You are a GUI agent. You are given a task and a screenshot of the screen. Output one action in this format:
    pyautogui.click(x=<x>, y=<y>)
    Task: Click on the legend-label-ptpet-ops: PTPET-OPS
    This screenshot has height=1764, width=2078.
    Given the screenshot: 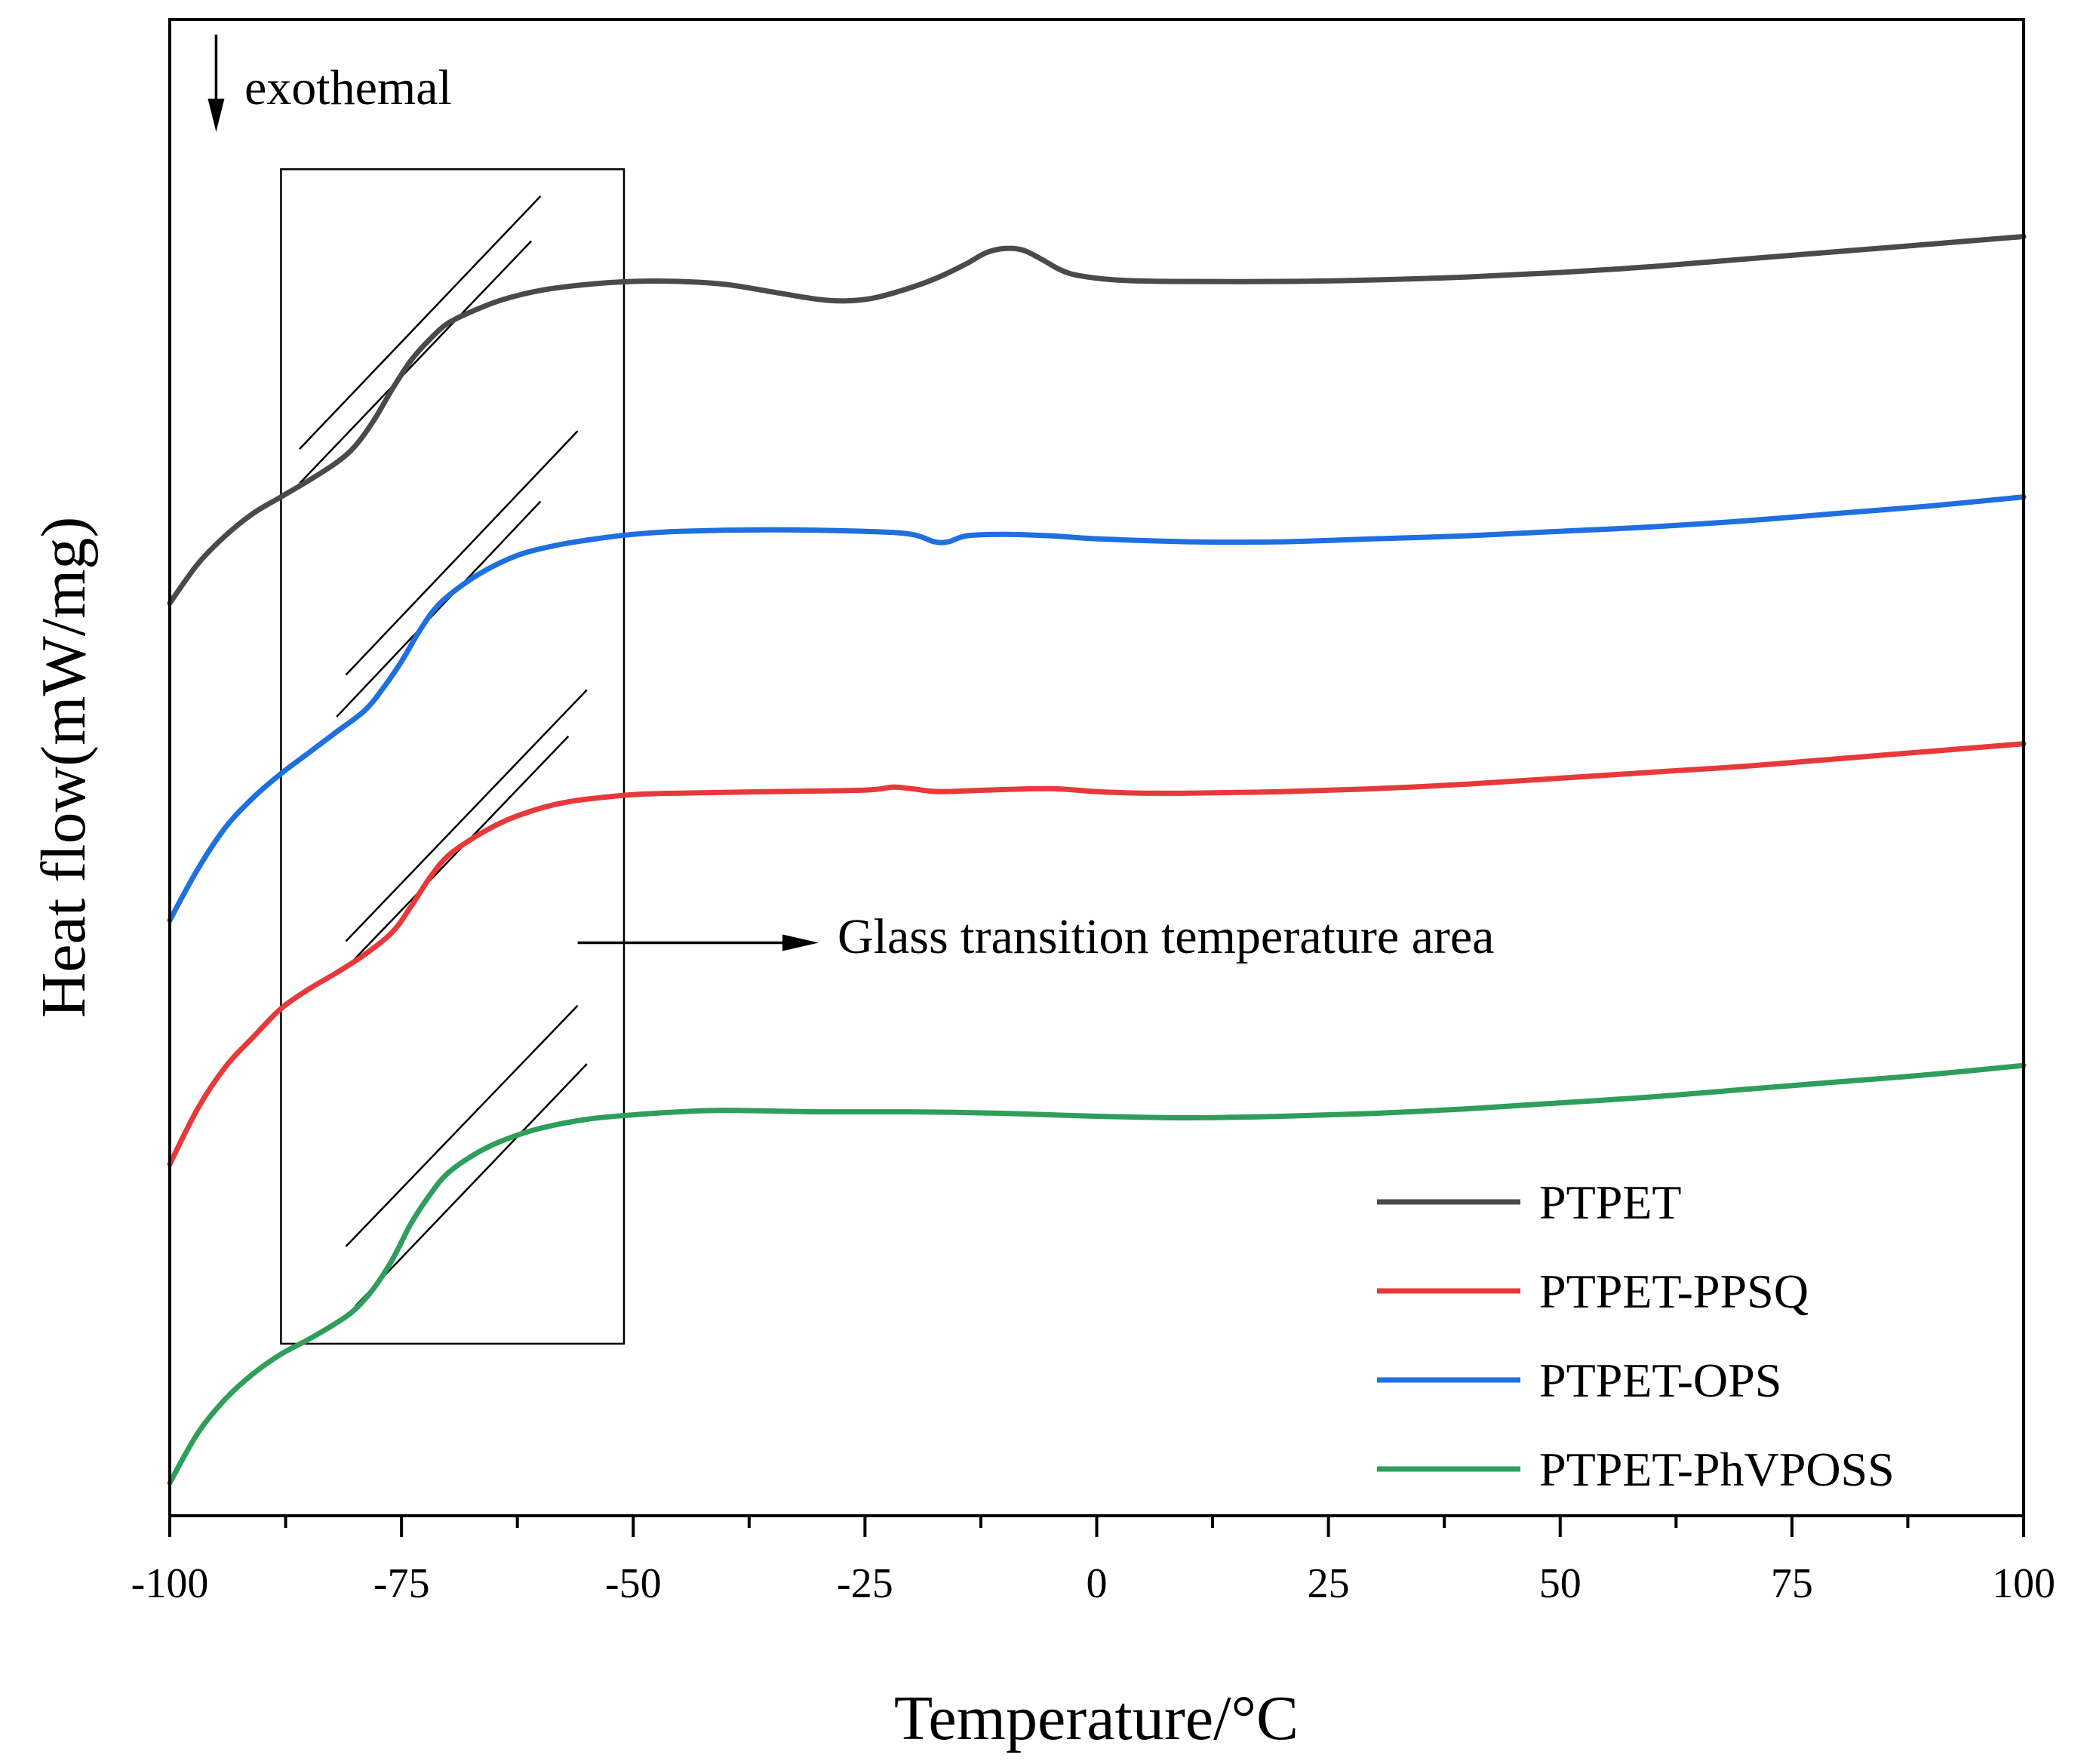 What is the action you would take?
    pyautogui.click(x=1660, y=1380)
    